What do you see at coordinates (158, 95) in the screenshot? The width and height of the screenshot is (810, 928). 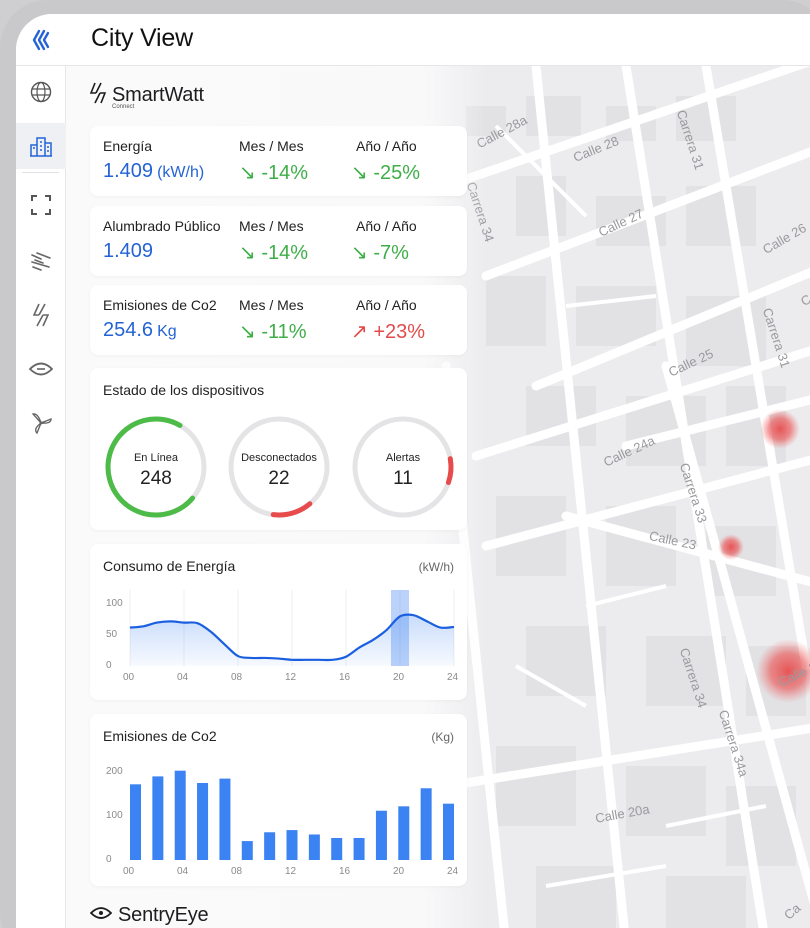 I see `brand-name: SmartWatt` at bounding box center [158, 95].